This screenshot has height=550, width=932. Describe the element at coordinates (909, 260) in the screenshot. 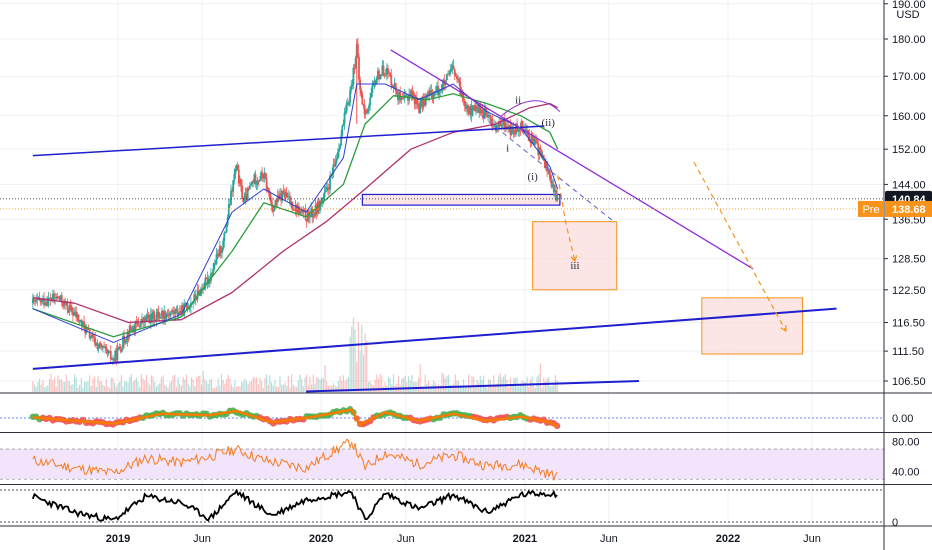

I see `price-tick-label: 128.50` at that location.